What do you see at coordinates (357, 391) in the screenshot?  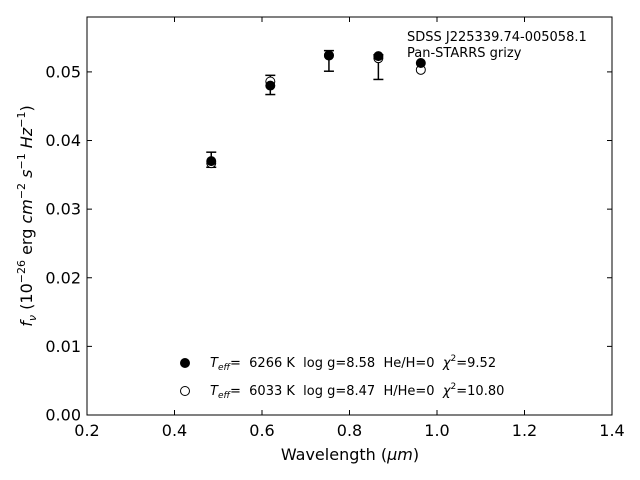 I see `legend-label: Teff= 6033 K log g=8.47 H/He=0 χ2=10.80` at bounding box center [357, 391].